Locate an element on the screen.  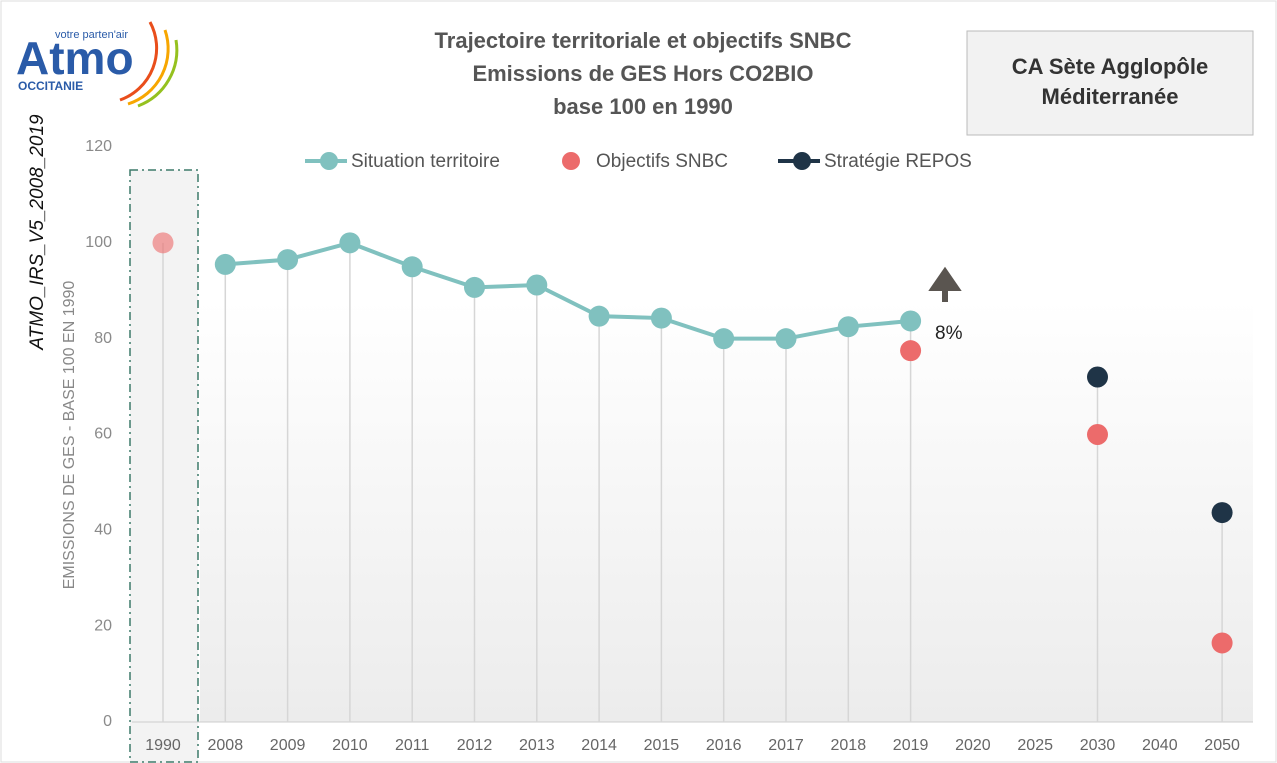
logo-name: Atmo is located at coordinates (75, 58).